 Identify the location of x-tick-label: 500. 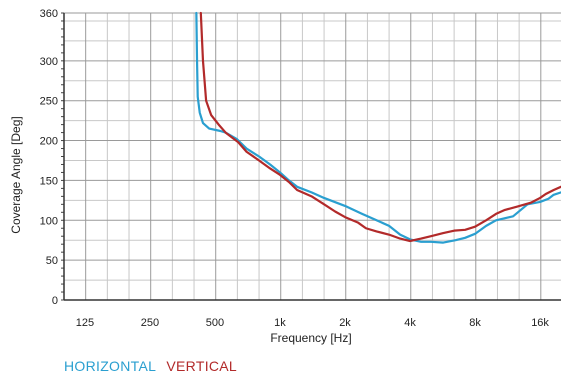
(215, 323).